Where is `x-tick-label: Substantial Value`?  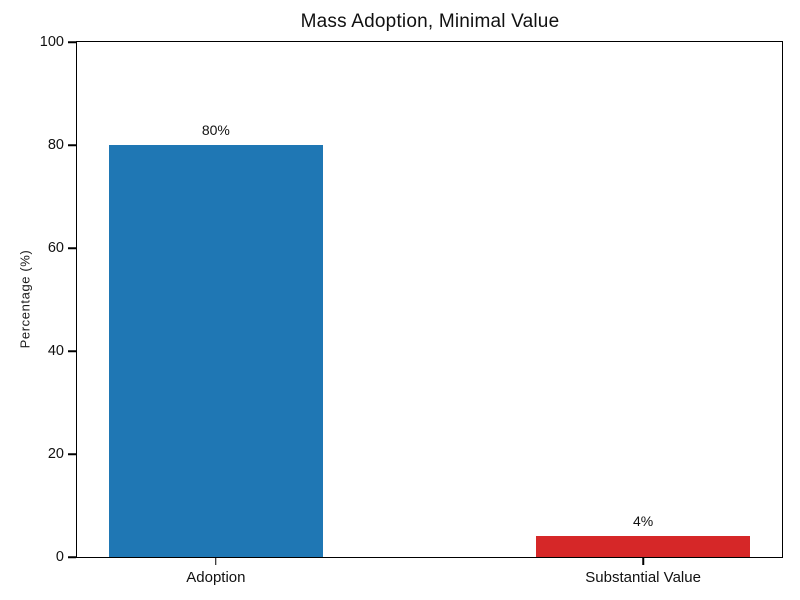
x-tick-label: Substantial Value is located at coordinates (643, 577).